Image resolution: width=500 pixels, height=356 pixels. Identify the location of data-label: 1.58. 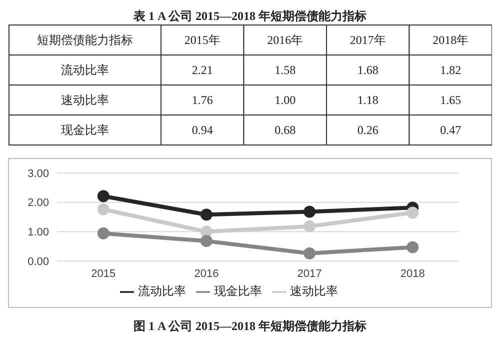
(285, 70).